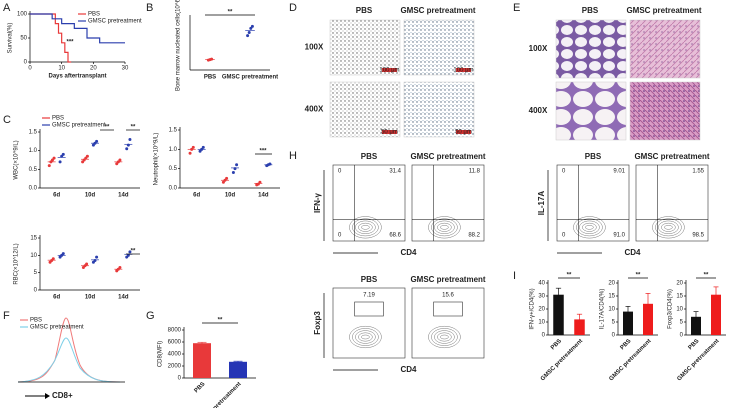 The image size is (730, 408). What do you see at coordinates (603, 309) in the screenshot?
I see `y-axis-label: IL-17A/CD4(%)` at bounding box center [603, 309].